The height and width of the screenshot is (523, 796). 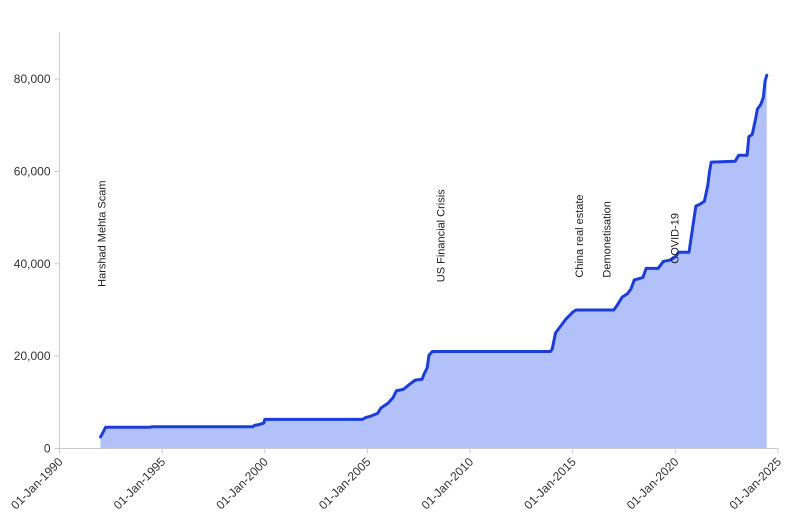 What do you see at coordinates (140, 483) in the screenshot?
I see `x-tick-label: 01-Jan-1995` at bounding box center [140, 483].